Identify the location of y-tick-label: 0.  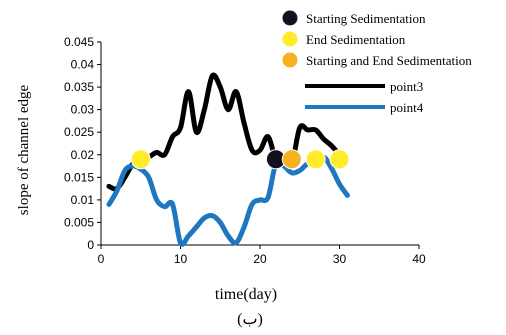
(90, 245).